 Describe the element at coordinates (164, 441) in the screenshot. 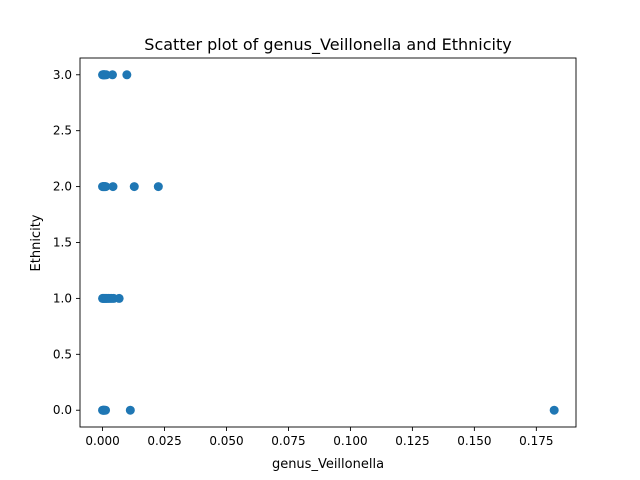

I see `x-tick-label: 0.025` at that location.